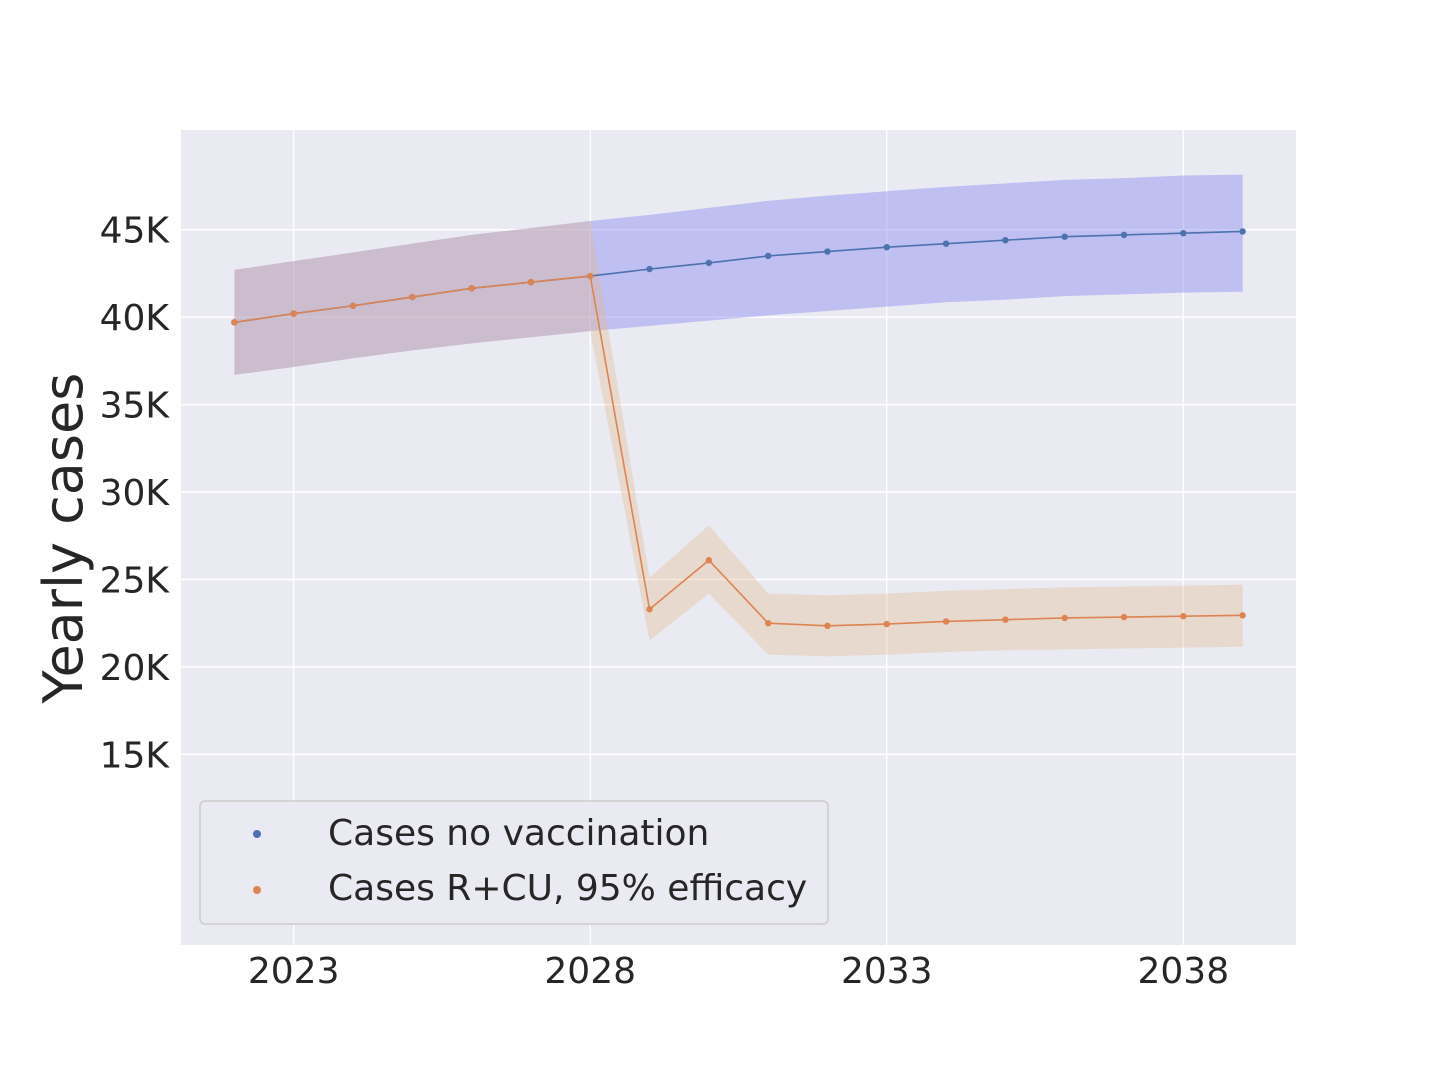 The width and height of the screenshot is (1440, 1080). I want to click on legend-label-no-vaccination: Cases no vaccination, so click(518, 833).